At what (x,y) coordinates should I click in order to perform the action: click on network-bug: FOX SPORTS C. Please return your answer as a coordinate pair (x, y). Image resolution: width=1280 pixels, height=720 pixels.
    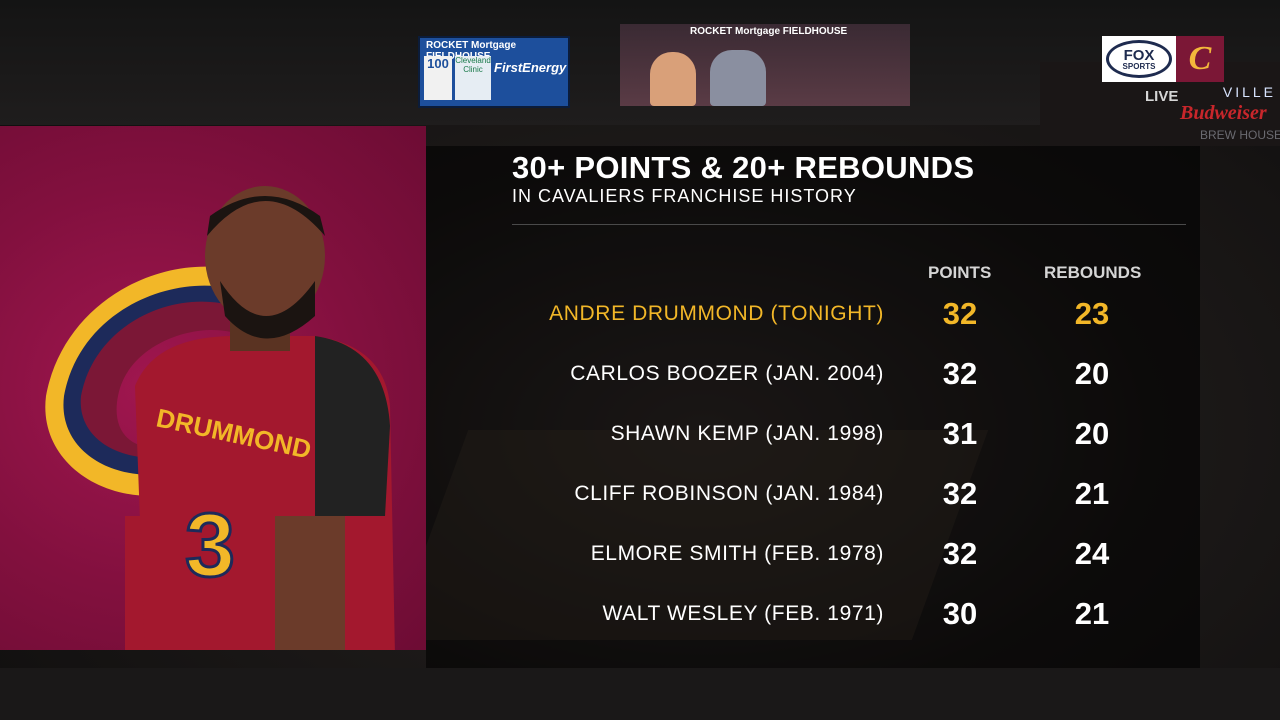
    Looking at the image, I should click on (1163, 59).